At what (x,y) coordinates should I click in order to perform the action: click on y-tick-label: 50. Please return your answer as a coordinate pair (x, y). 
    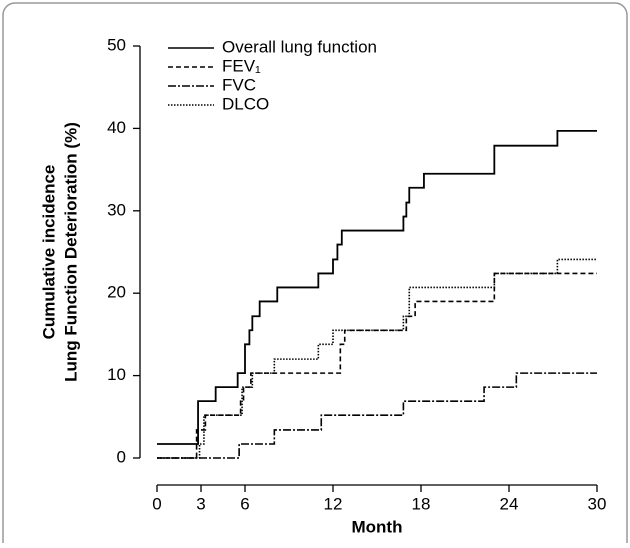
    Looking at the image, I should click on (116, 44).